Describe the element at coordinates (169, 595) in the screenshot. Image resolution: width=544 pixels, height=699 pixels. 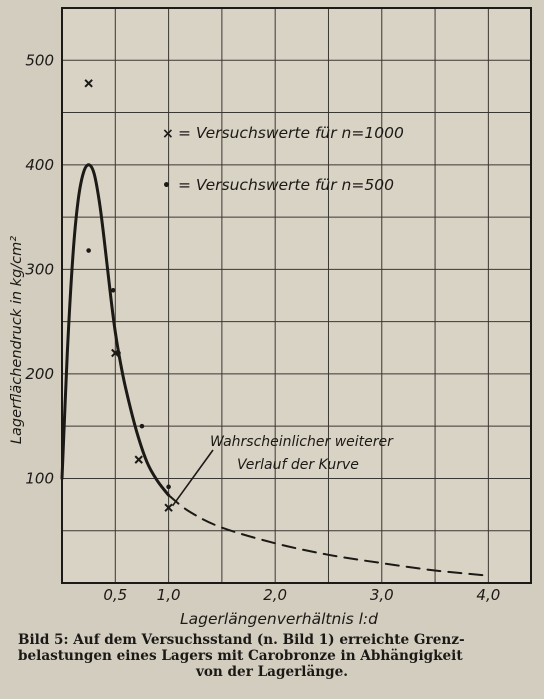
I see `x-tick-label: 1,0` at that location.